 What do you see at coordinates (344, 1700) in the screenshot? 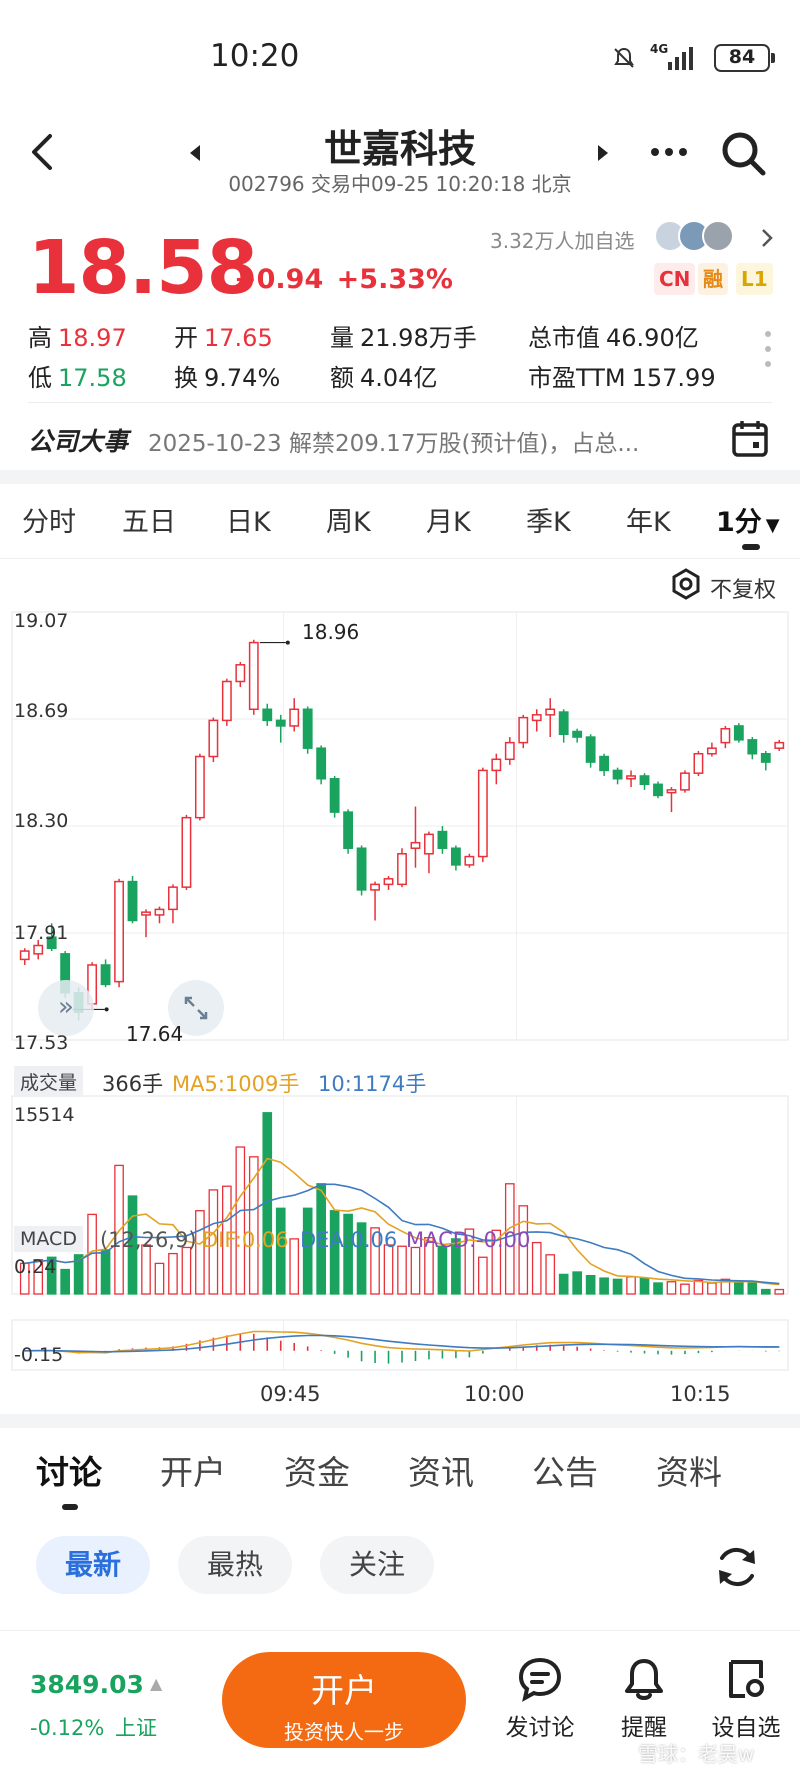
I see `open-account-button: 开户 投资快人一步` at bounding box center [344, 1700].